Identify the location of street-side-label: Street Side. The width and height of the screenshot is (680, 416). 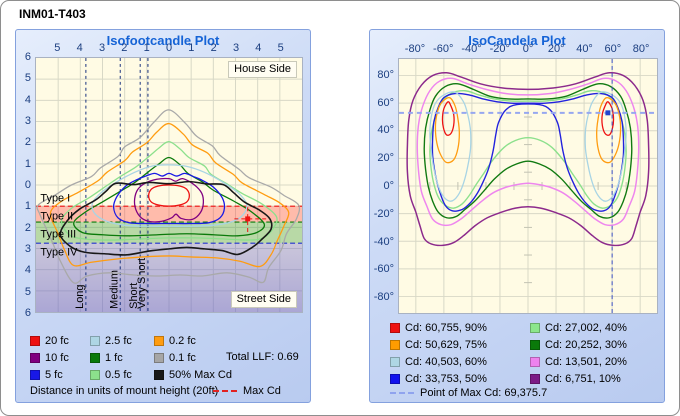
(263, 299).